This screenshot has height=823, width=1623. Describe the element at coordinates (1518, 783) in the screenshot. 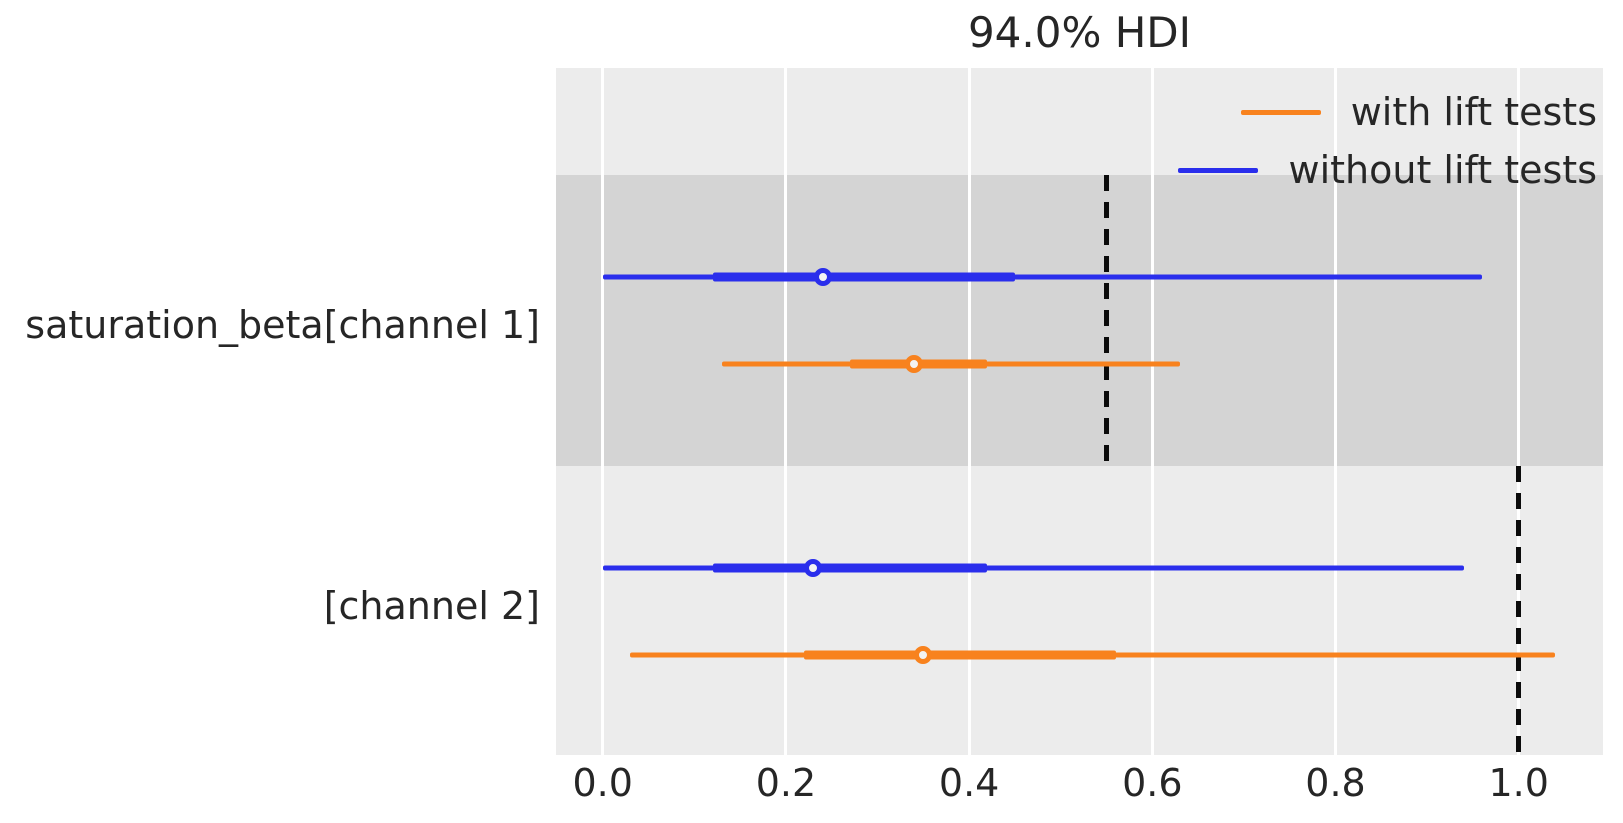

I see `x-tick-label: 1.0` at that location.